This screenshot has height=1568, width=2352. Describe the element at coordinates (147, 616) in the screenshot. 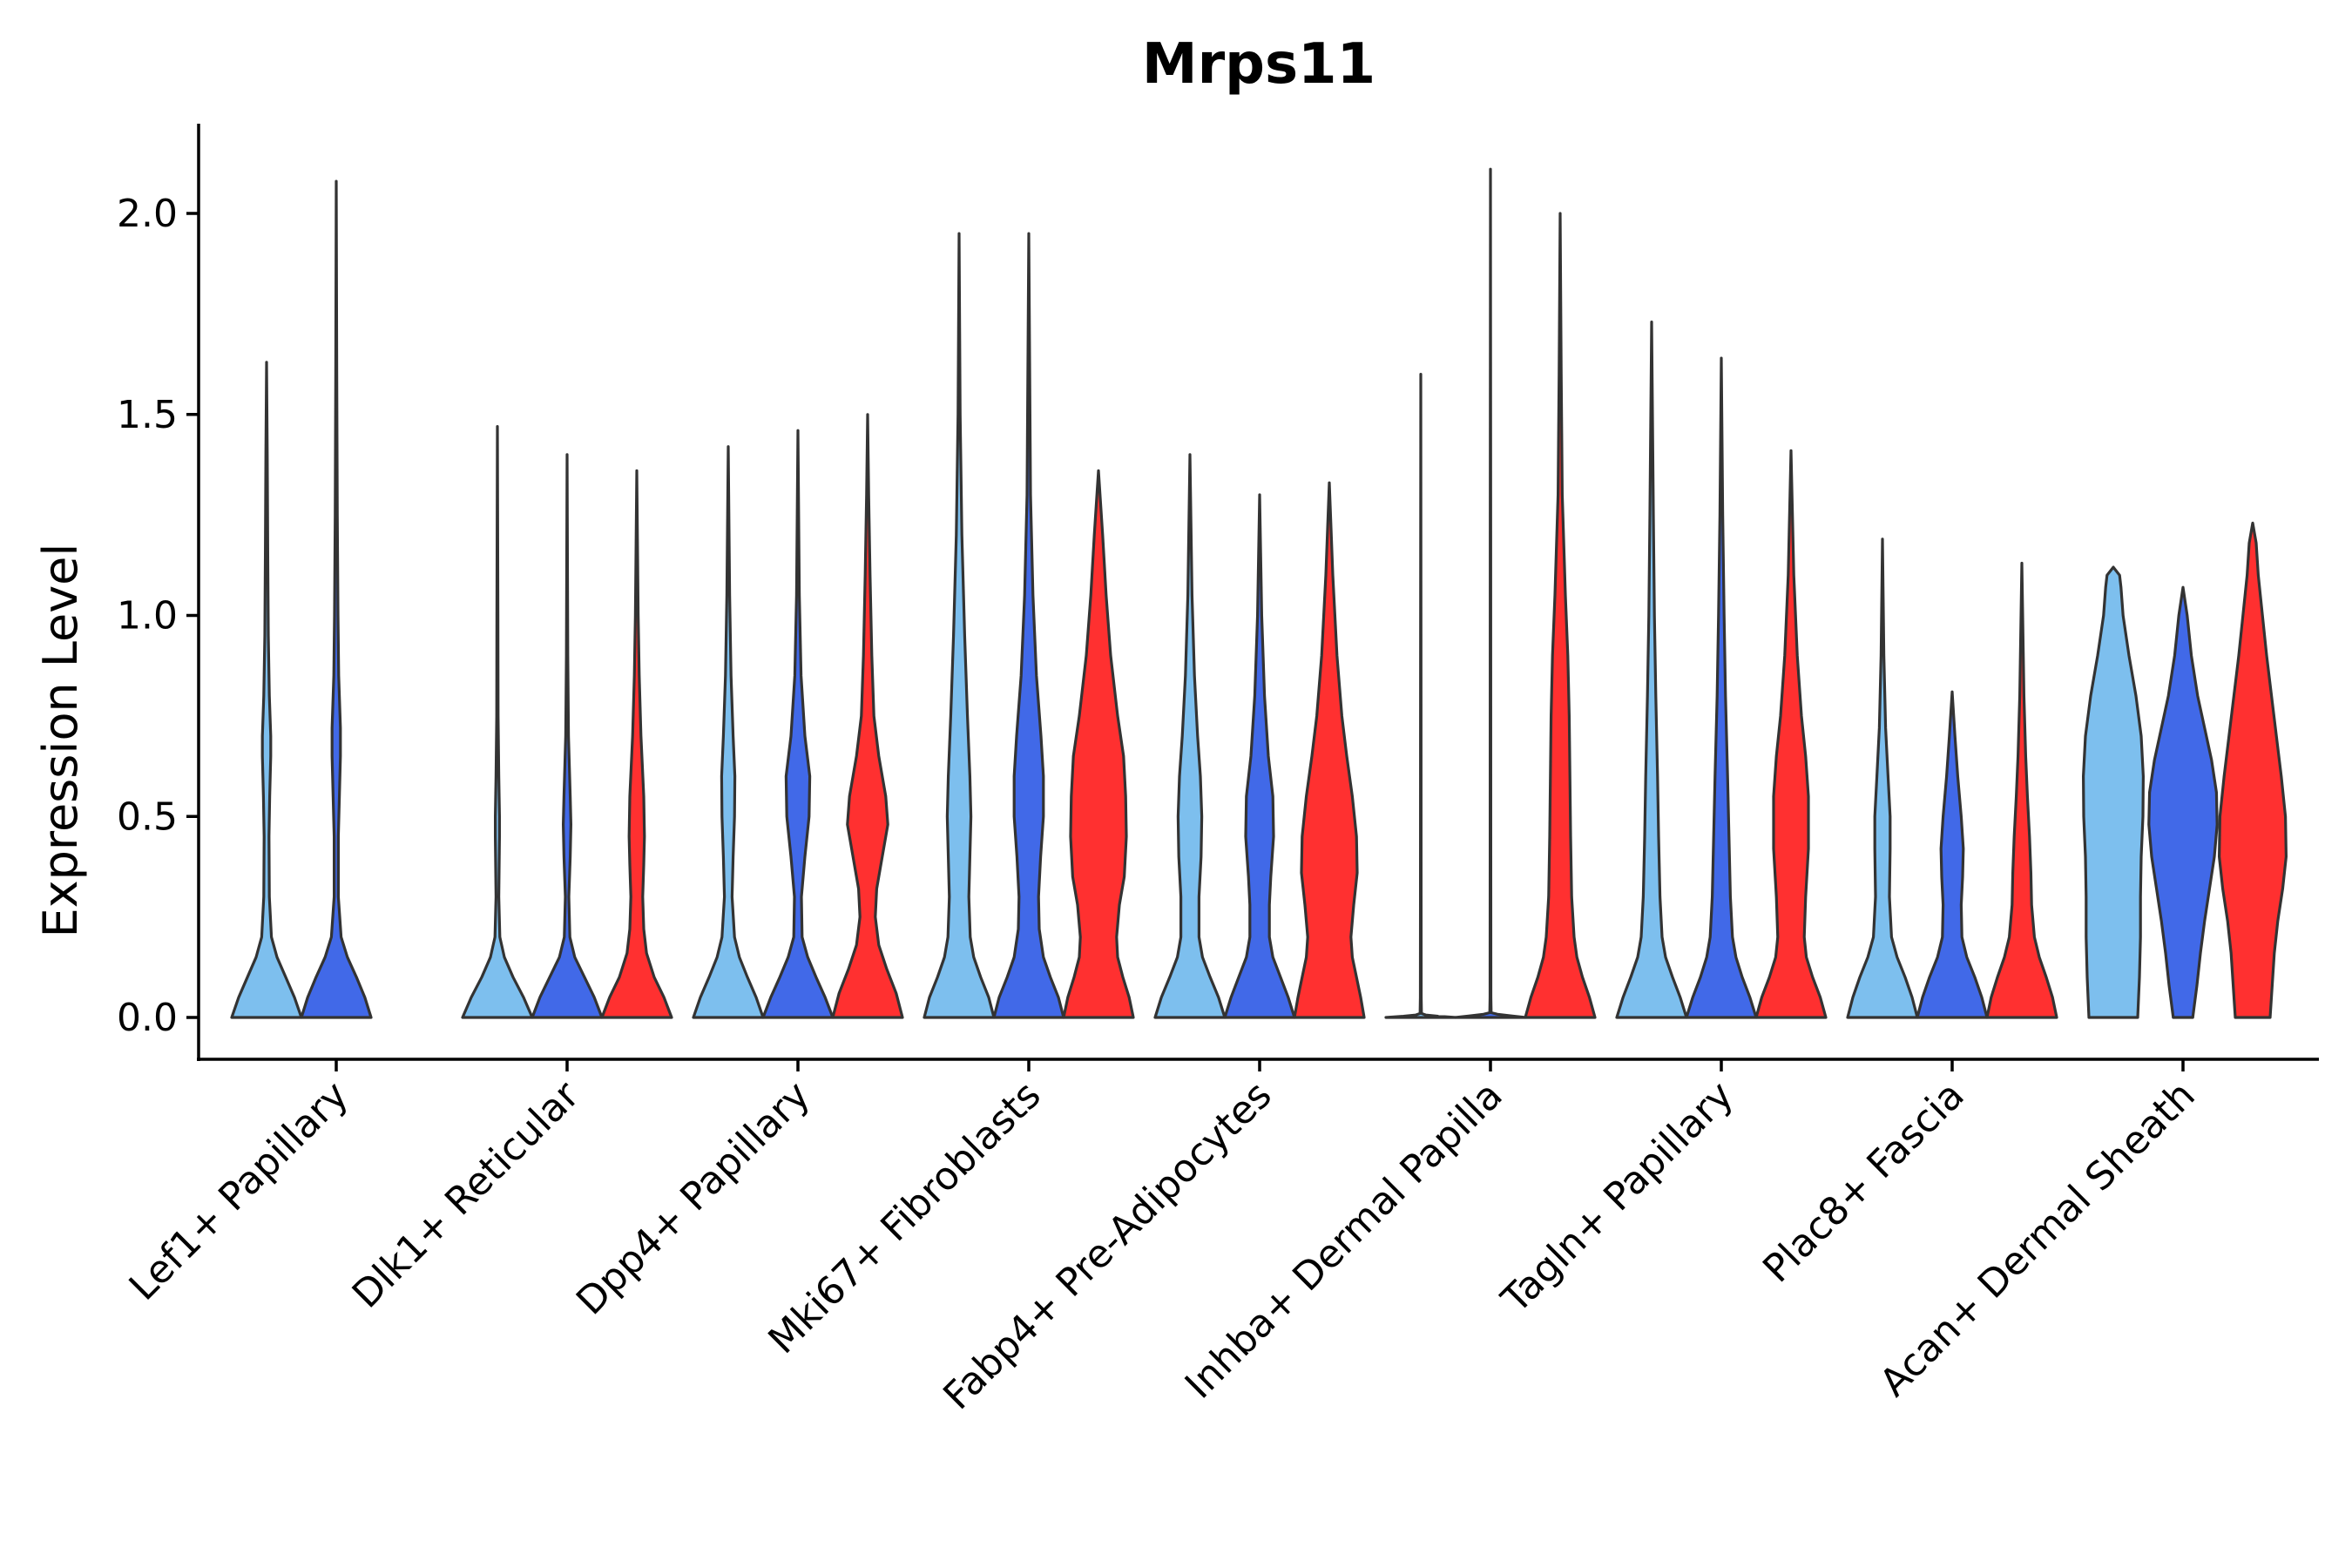

I see `y-tick-label: 1.0` at that location.